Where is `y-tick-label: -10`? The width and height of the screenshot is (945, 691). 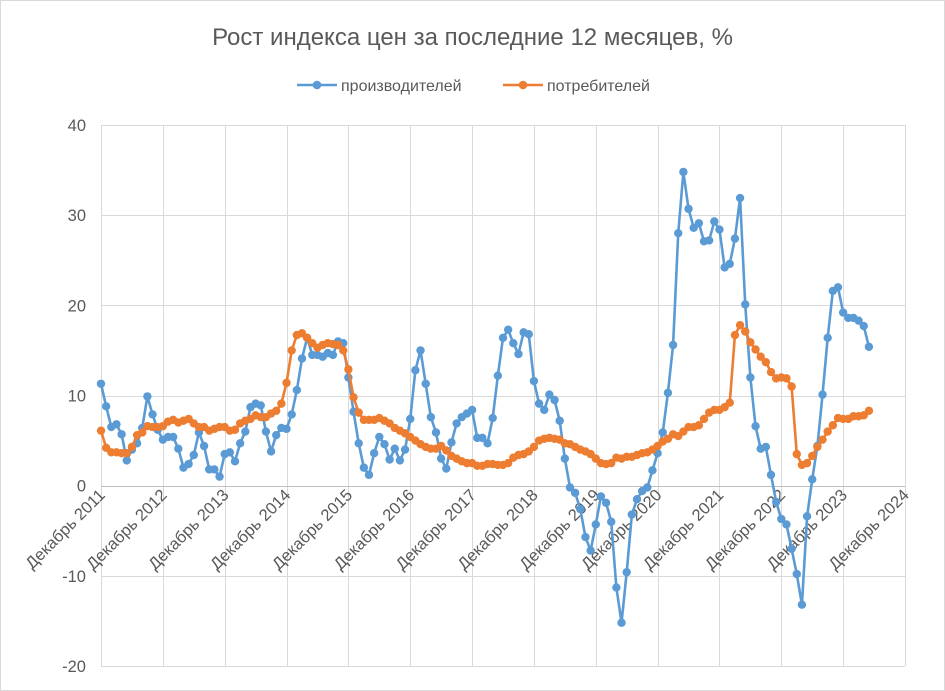
y-tick-label: -10 is located at coordinates (74, 577).